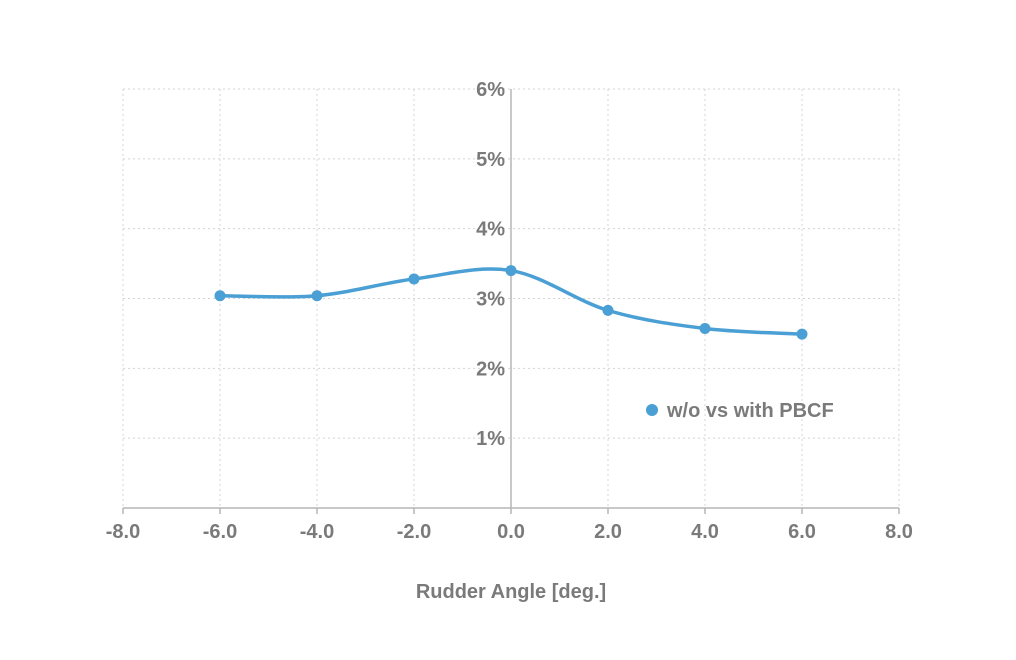 This screenshot has height=660, width=1016. I want to click on x-tick-label: 0.0, so click(511, 532).